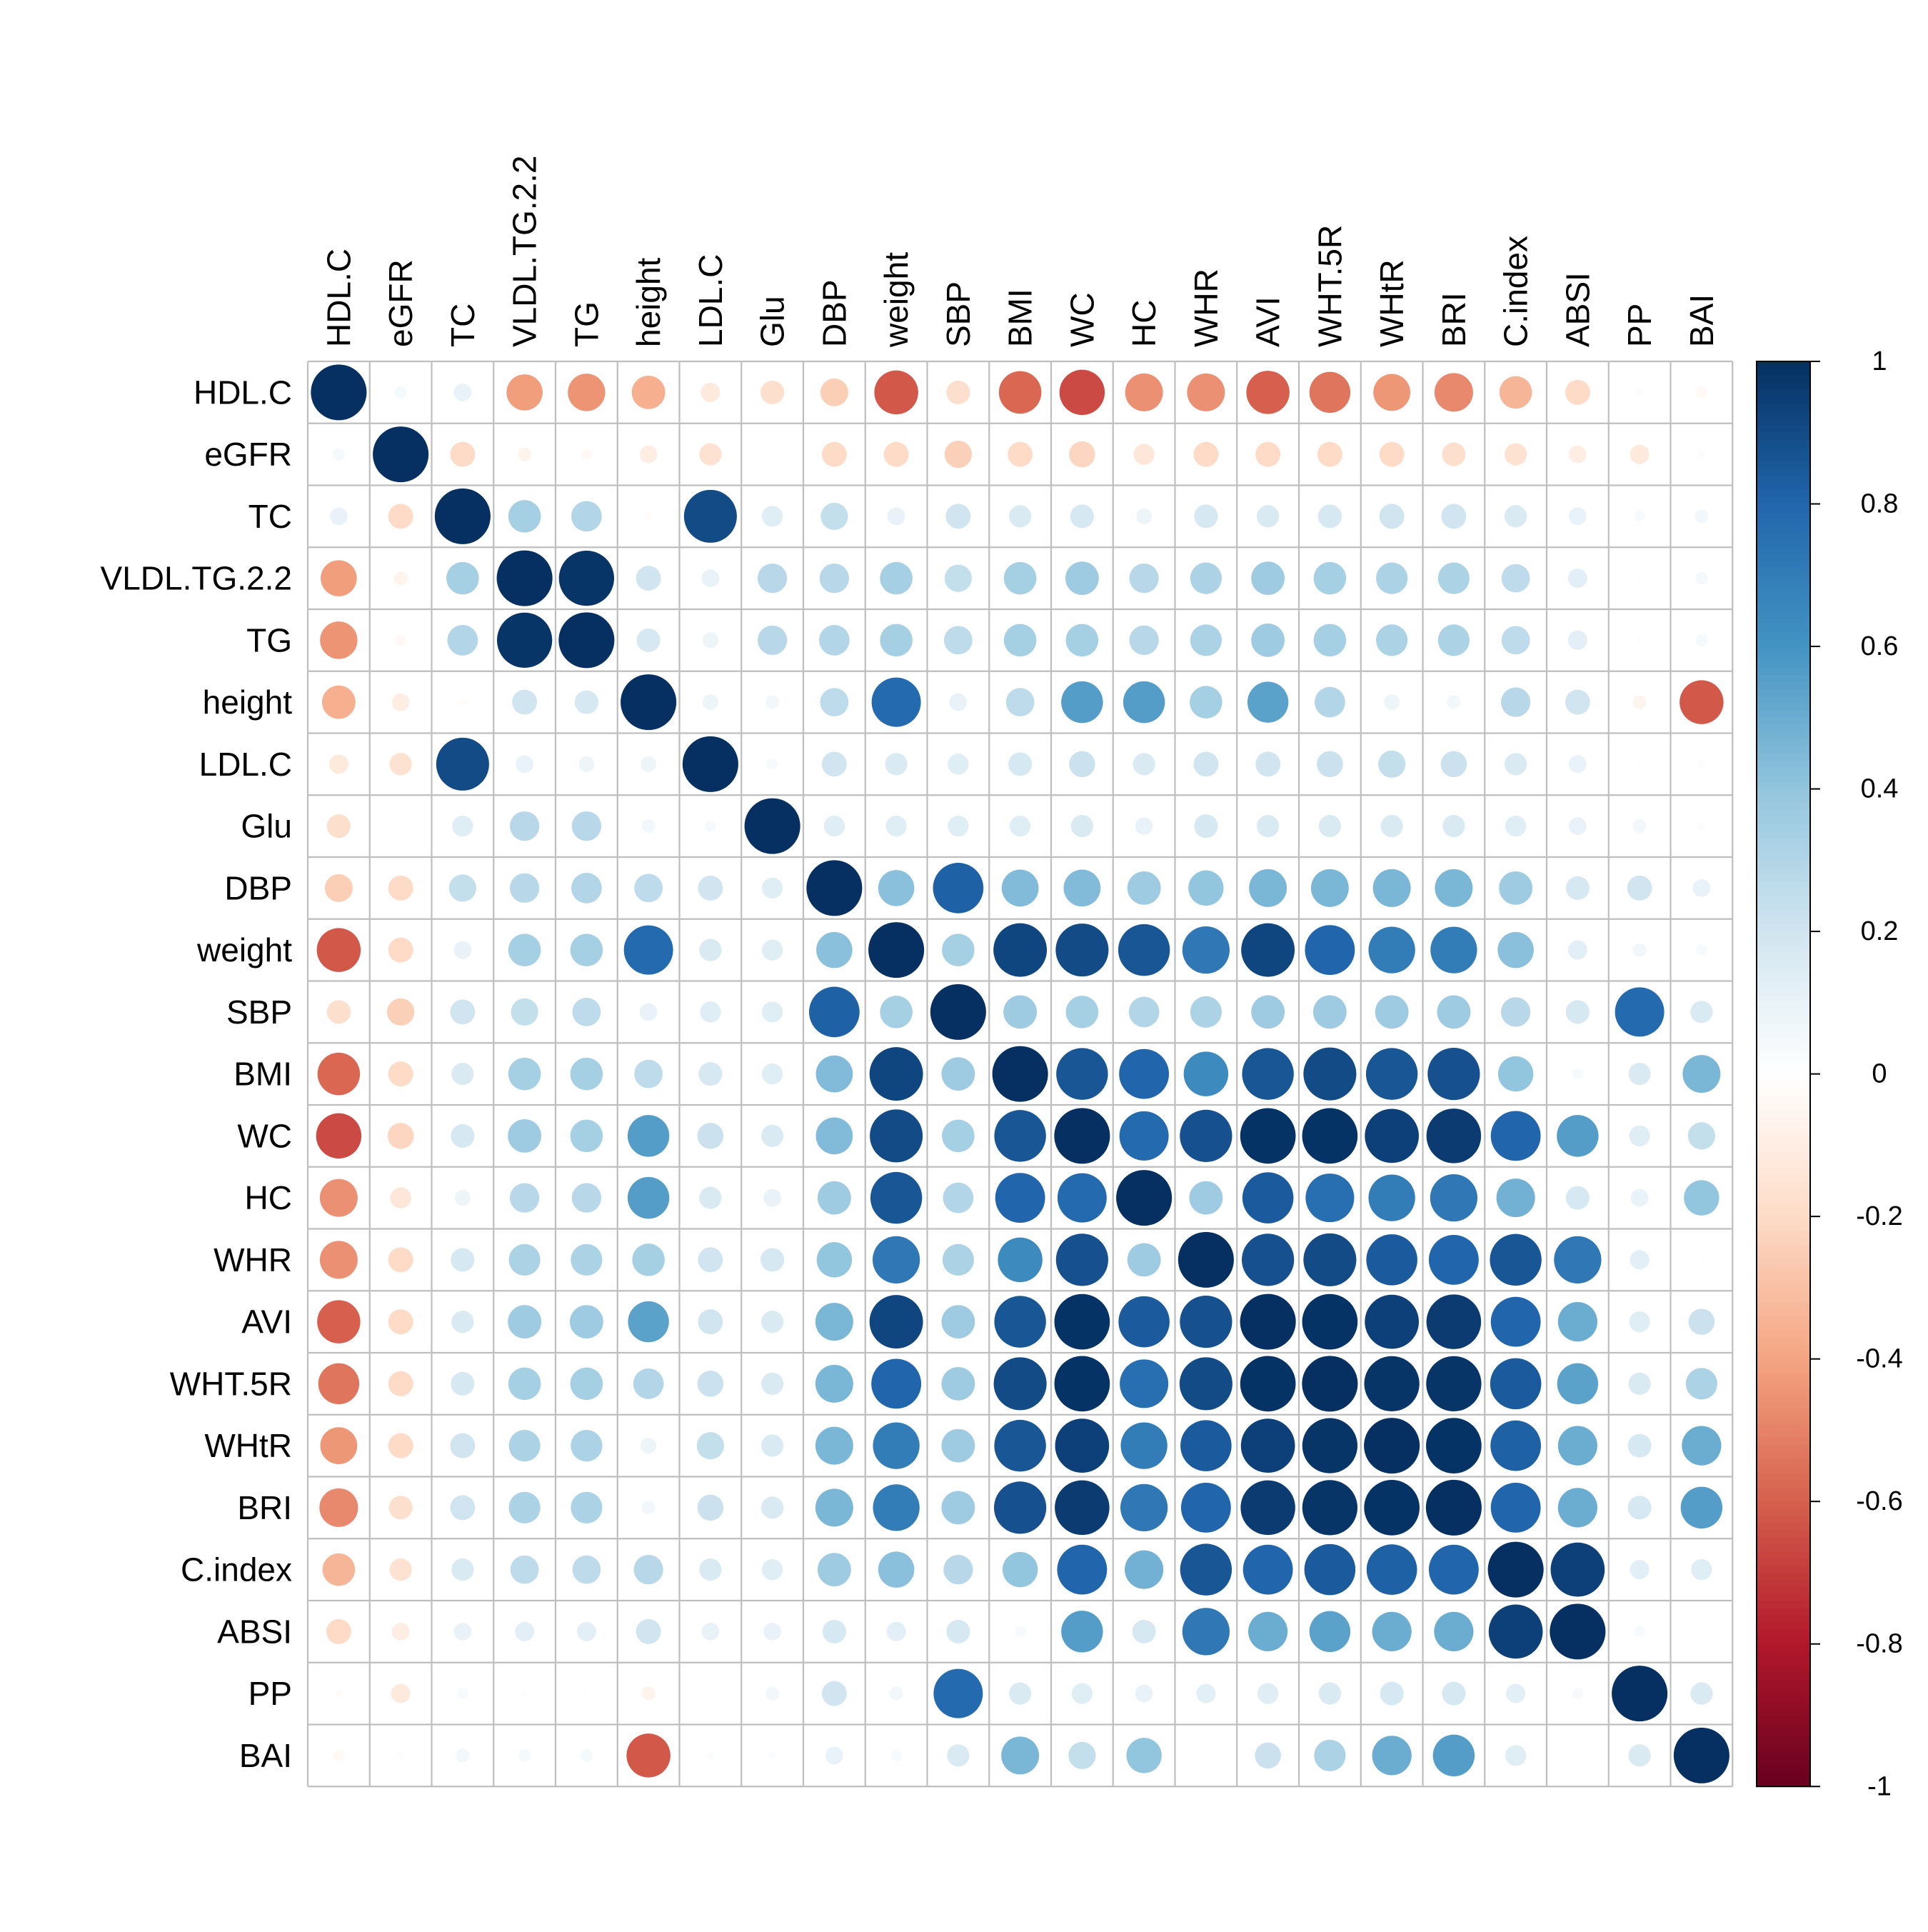 The image size is (1928, 1932). What do you see at coordinates (1879, 1359) in the screenshot?
I see `legend-tick-label: -0.4` at bounding box center [1879, 1359].